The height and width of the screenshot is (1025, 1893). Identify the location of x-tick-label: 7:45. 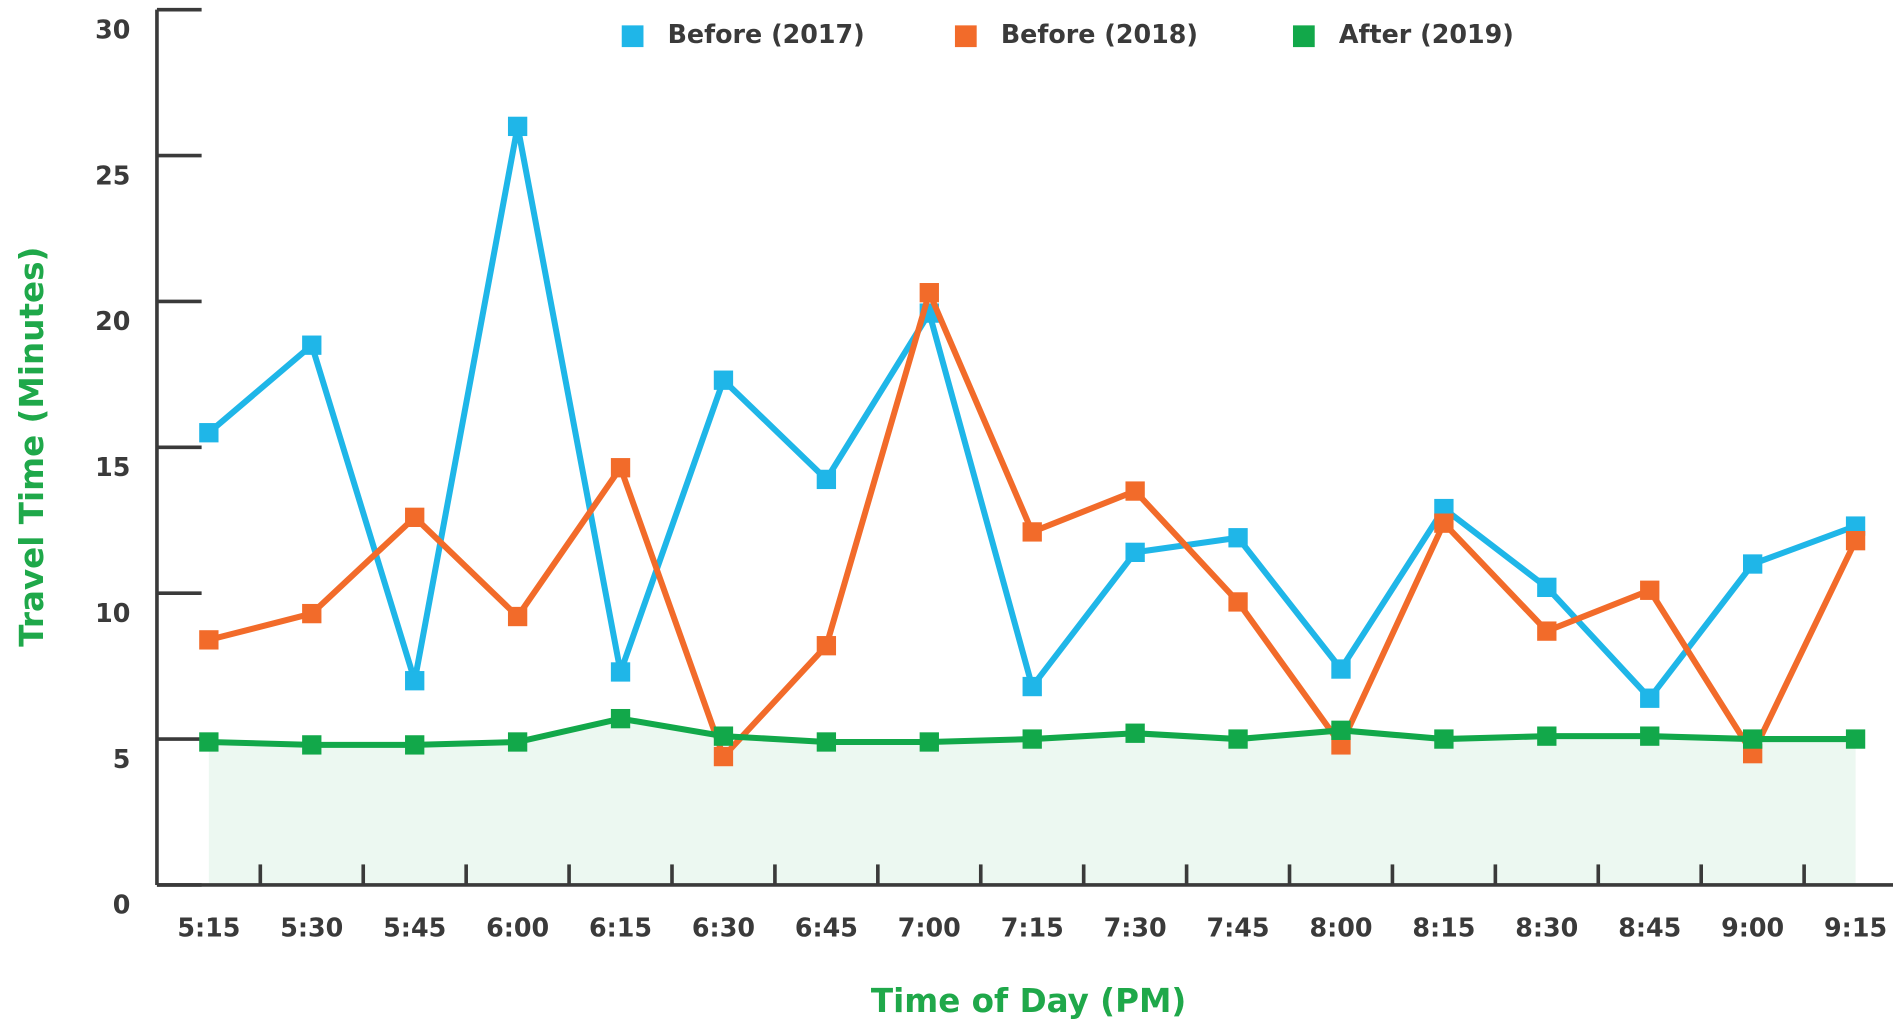
(1238, 928).